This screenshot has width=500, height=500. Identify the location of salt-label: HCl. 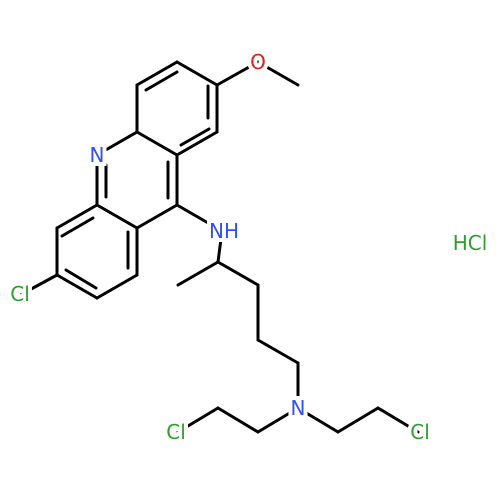
(470, 243).